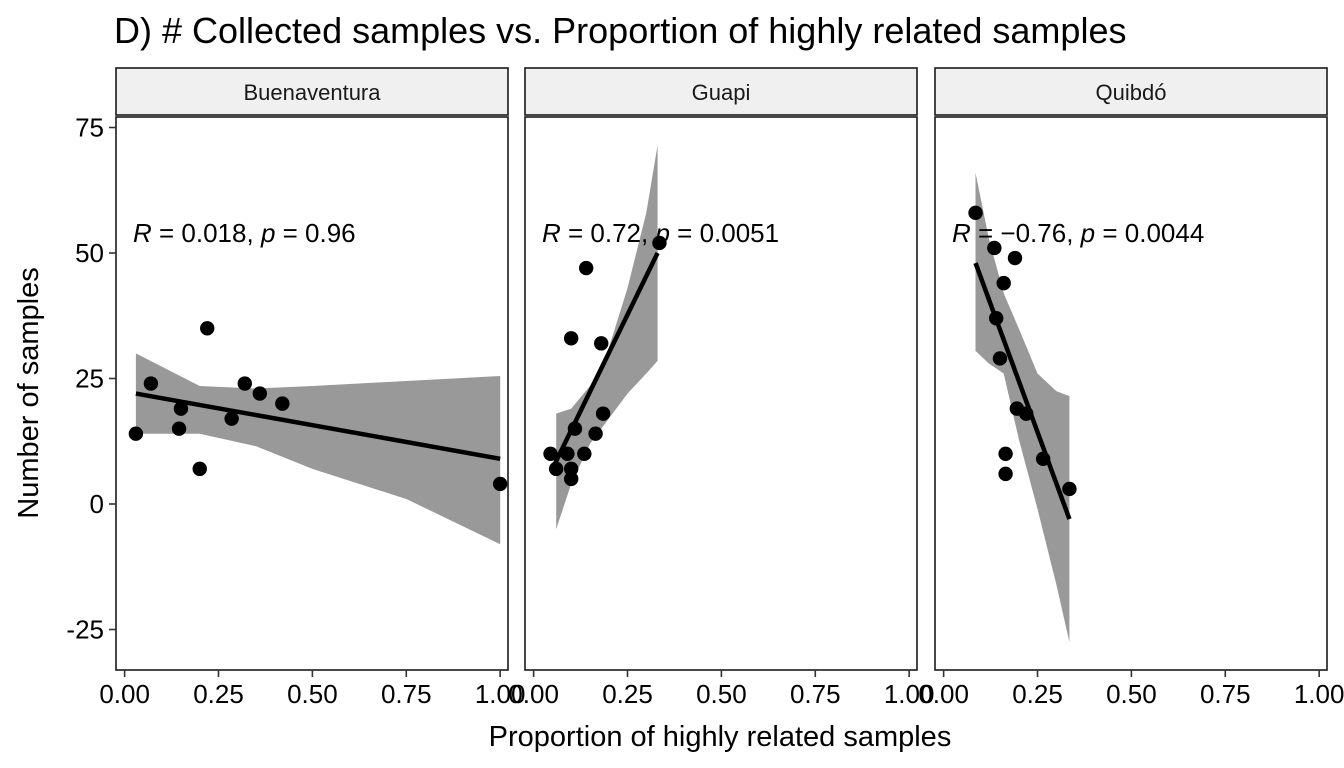 This screenshot has height=768, width=1344. I want to click on correlation-annotation: R = −0.76, p = 0.0044, so click(1078, 233).